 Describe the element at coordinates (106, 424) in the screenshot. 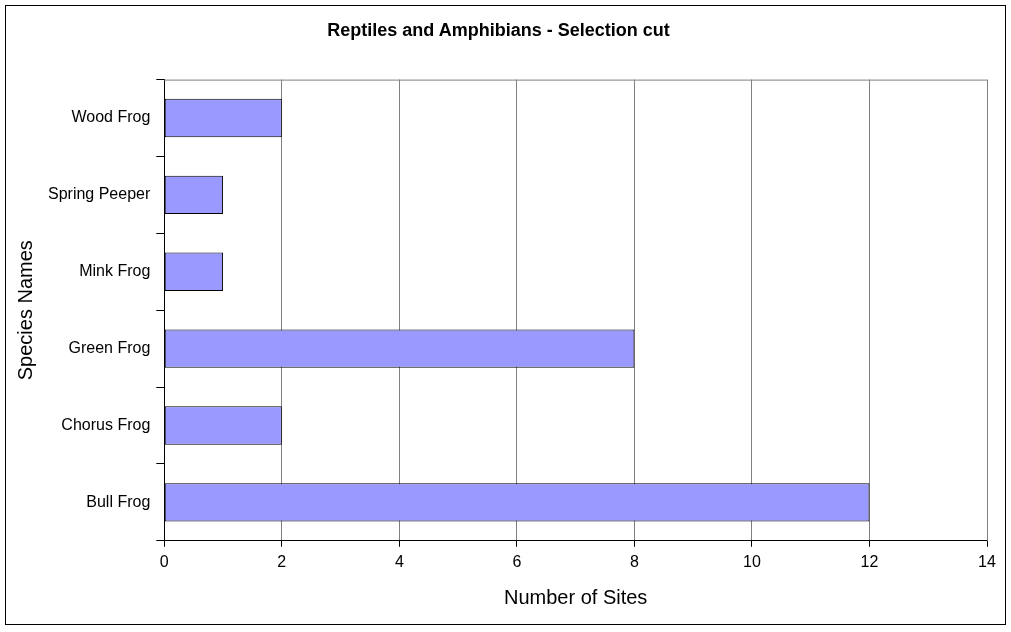

I see `y-tick-label: Chorus Frog` at that location.